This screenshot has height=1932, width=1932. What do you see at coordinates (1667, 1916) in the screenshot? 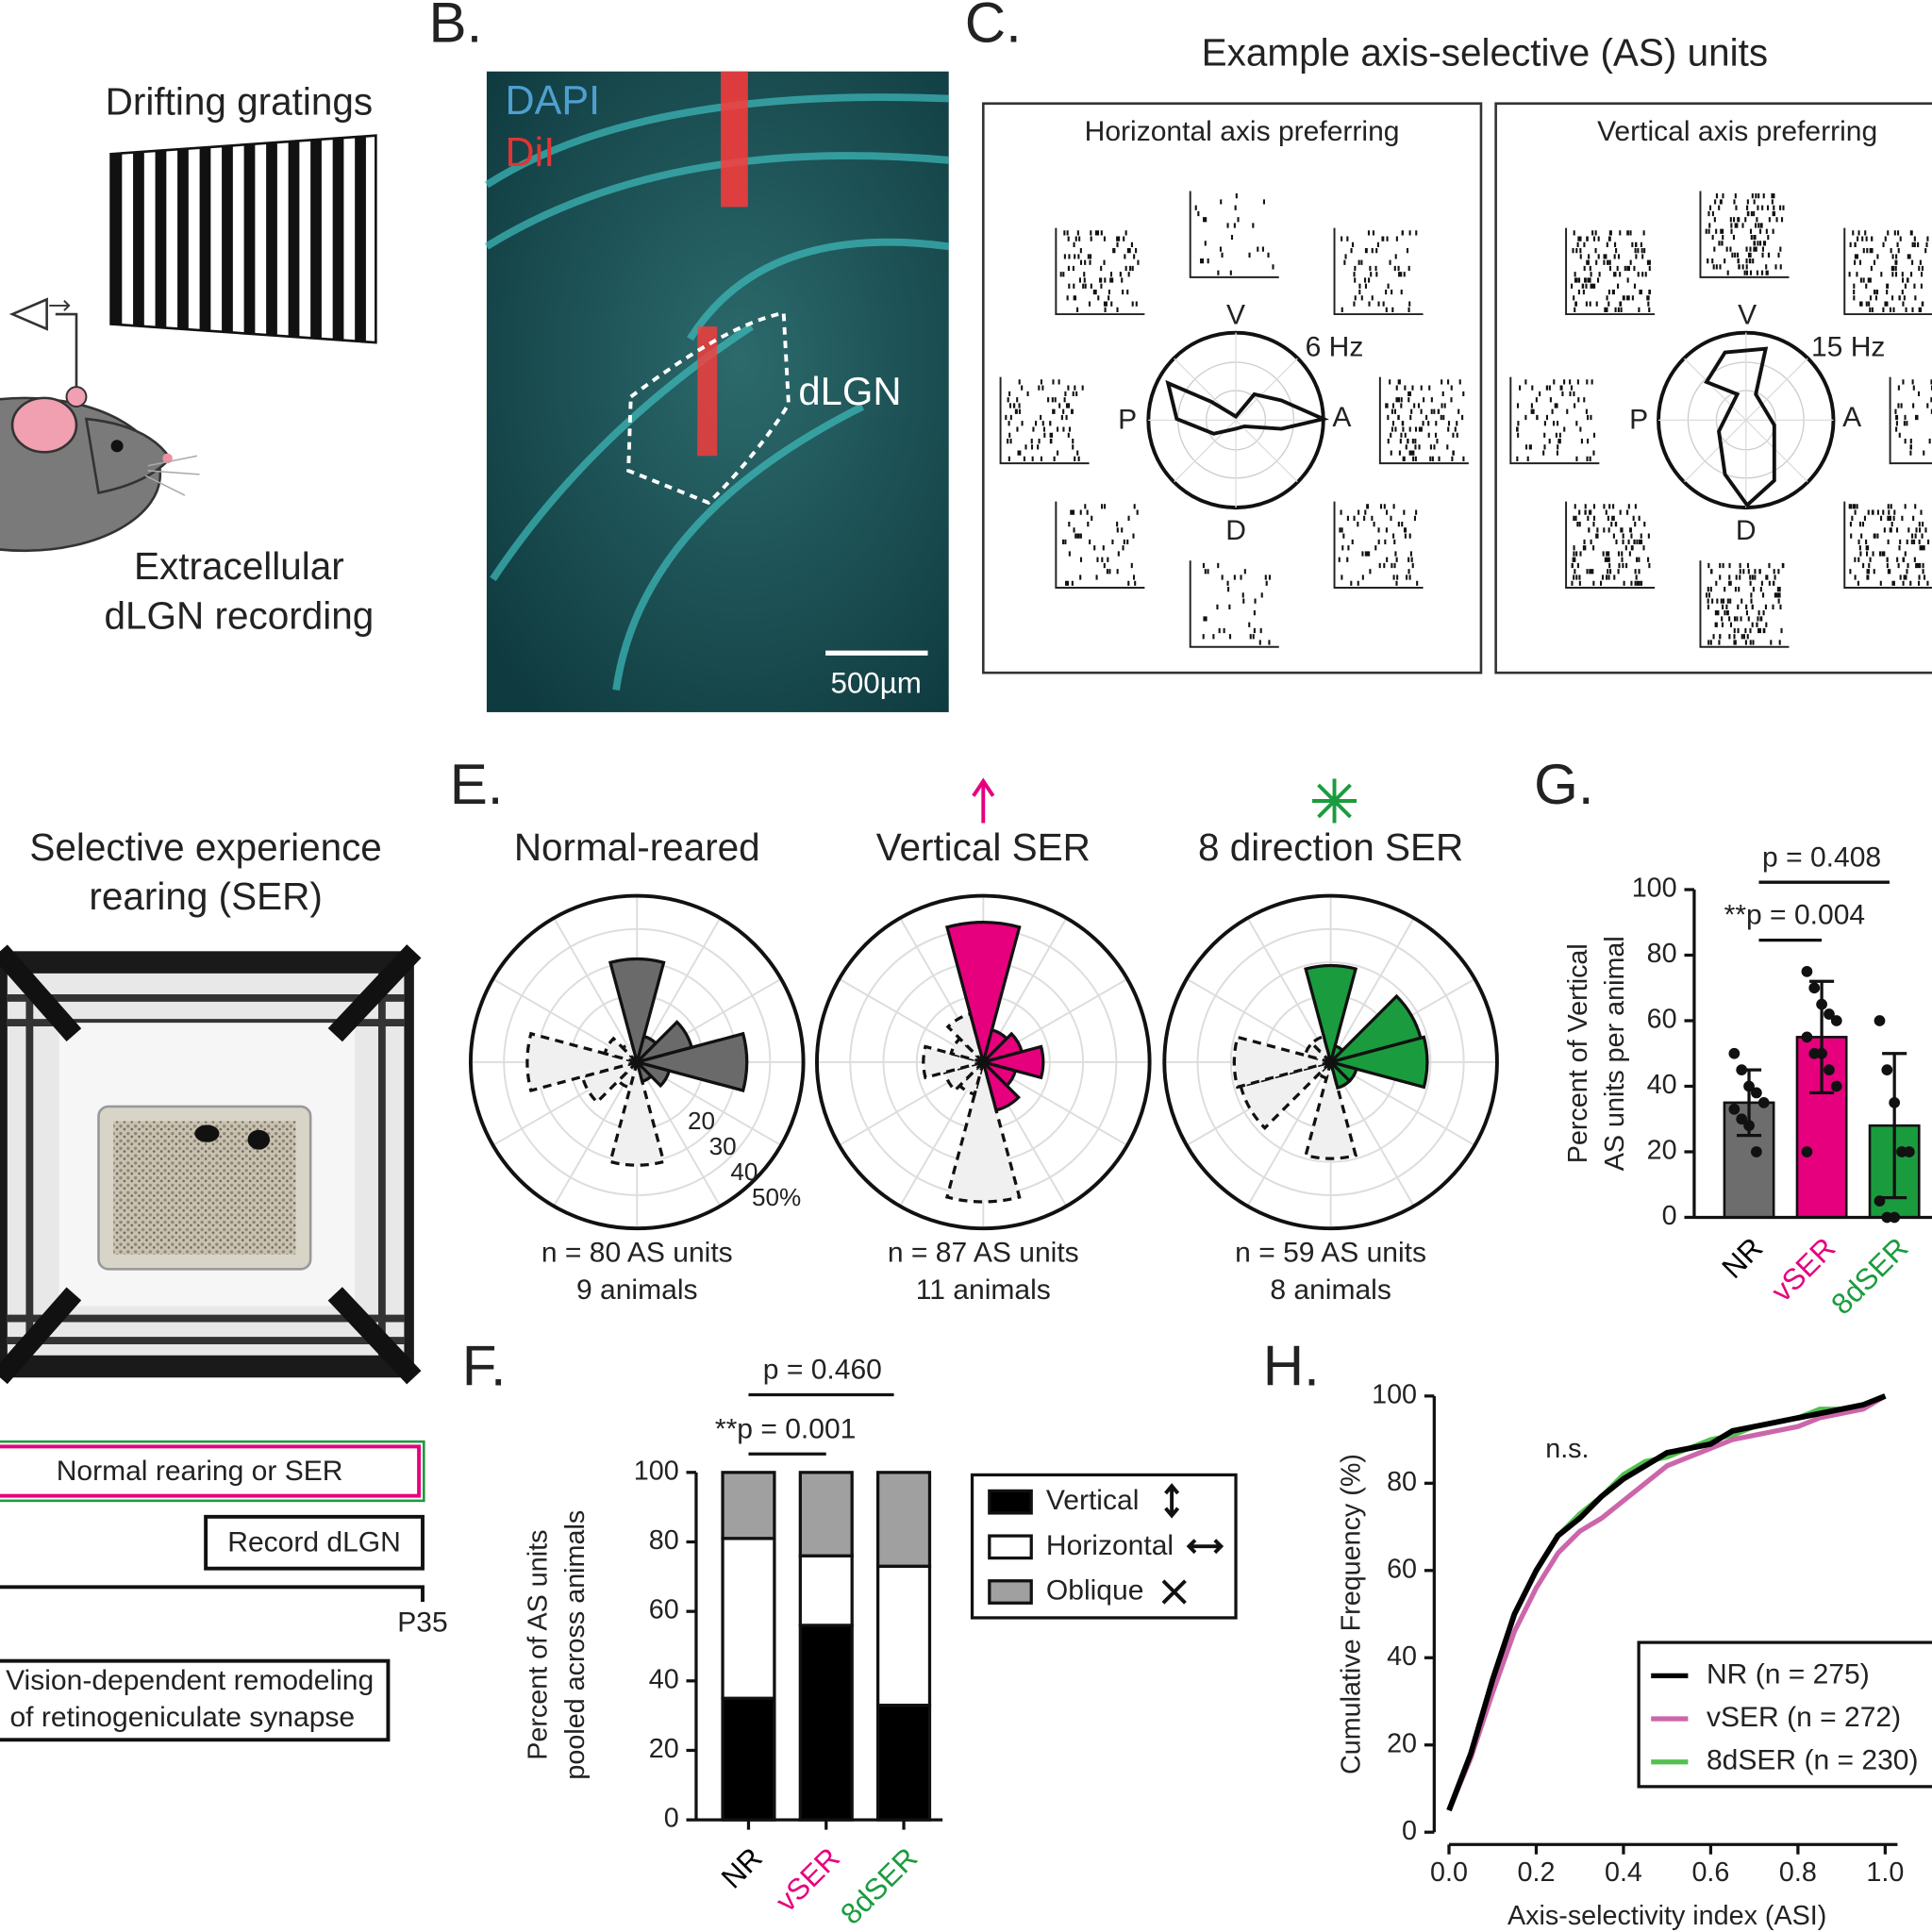
I see `x-axis-label: Axis-selectivity index (ASI)` at bounding box center [1667, 1916].